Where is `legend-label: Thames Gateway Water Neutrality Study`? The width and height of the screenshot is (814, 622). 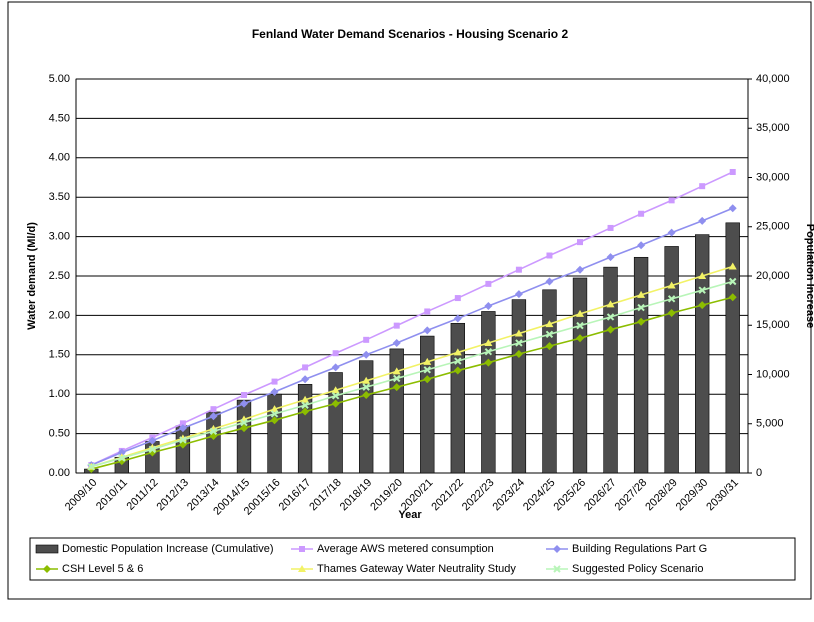 legend-label: Thames Gateway Water Neutrality Study is located at coordinates (416, 569).